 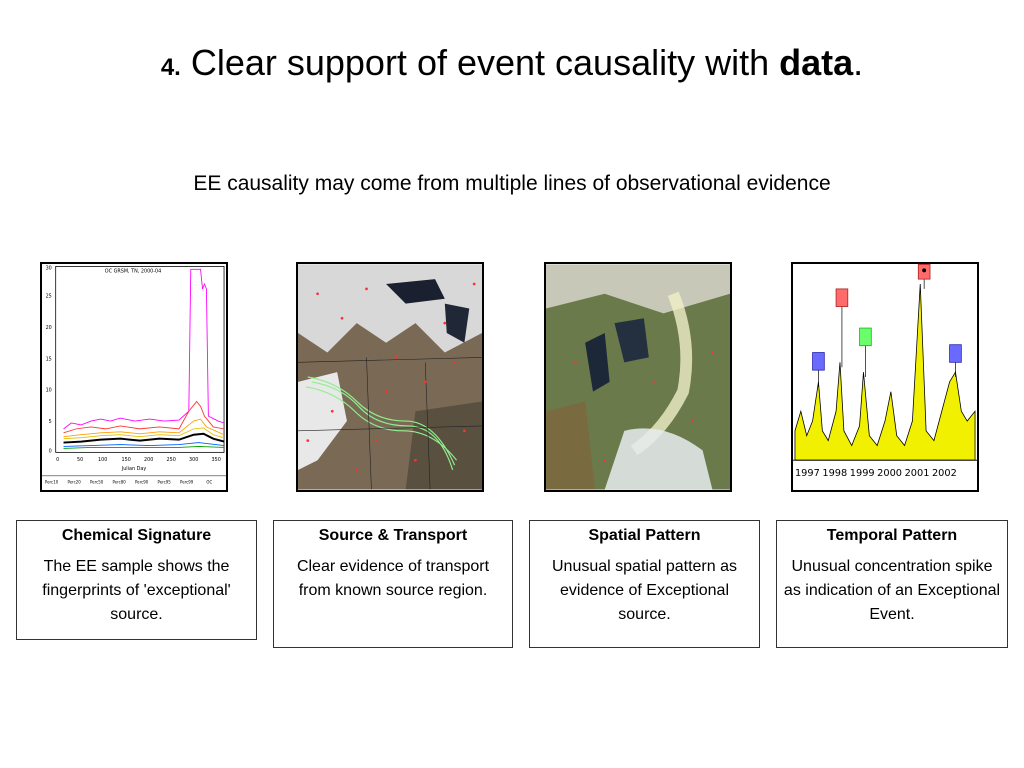 What do you see at coordinates (917, 473) in the screenshot?
I see `year-tick: 2001` at bounding box center [917, 473].